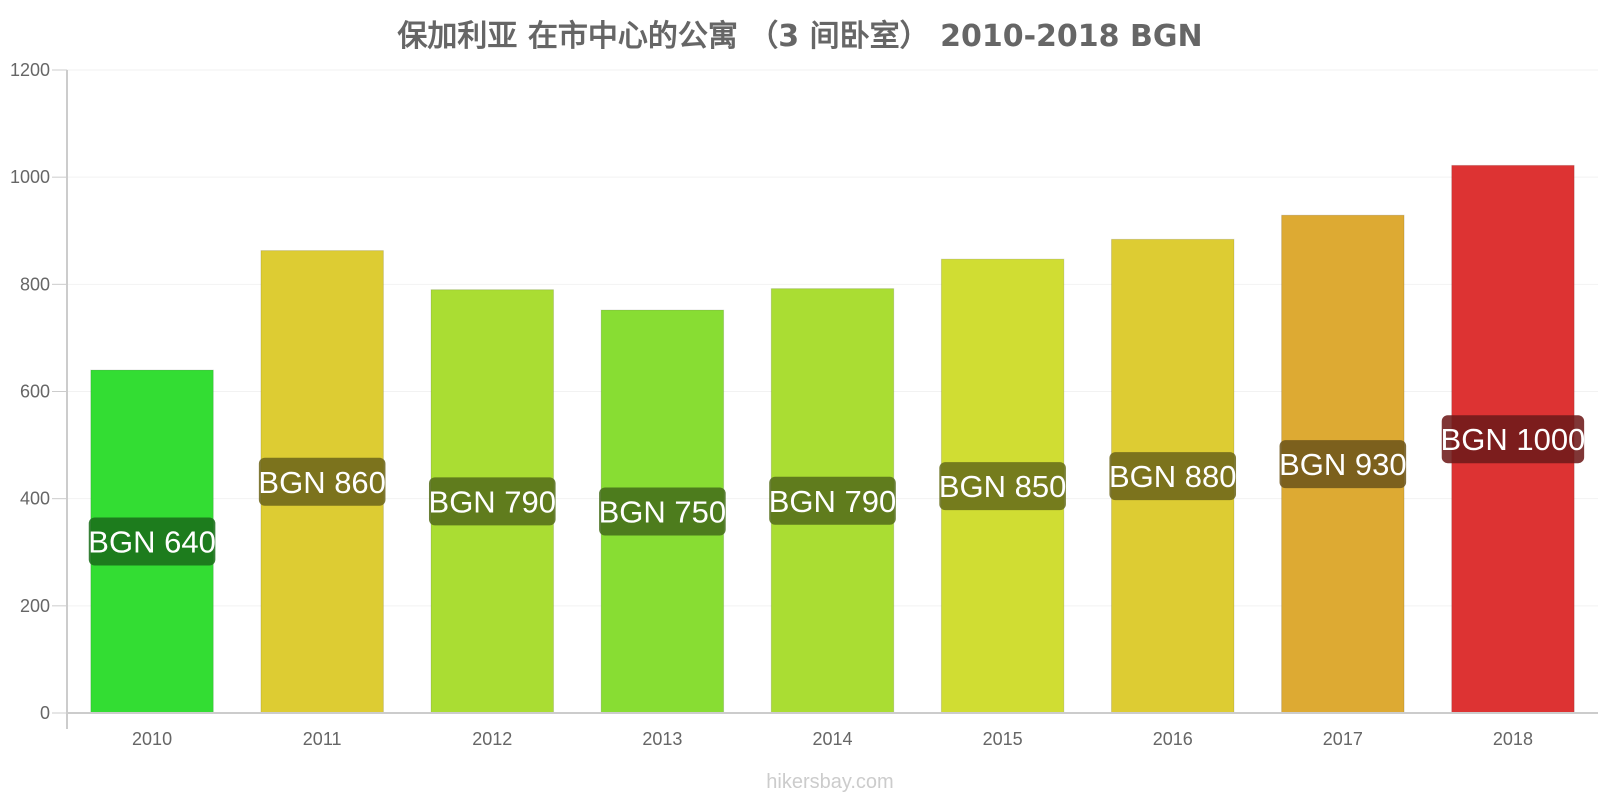 The image size is (1600, 800). I want to click on x-tick-label: 2017, so click(1343, 739).